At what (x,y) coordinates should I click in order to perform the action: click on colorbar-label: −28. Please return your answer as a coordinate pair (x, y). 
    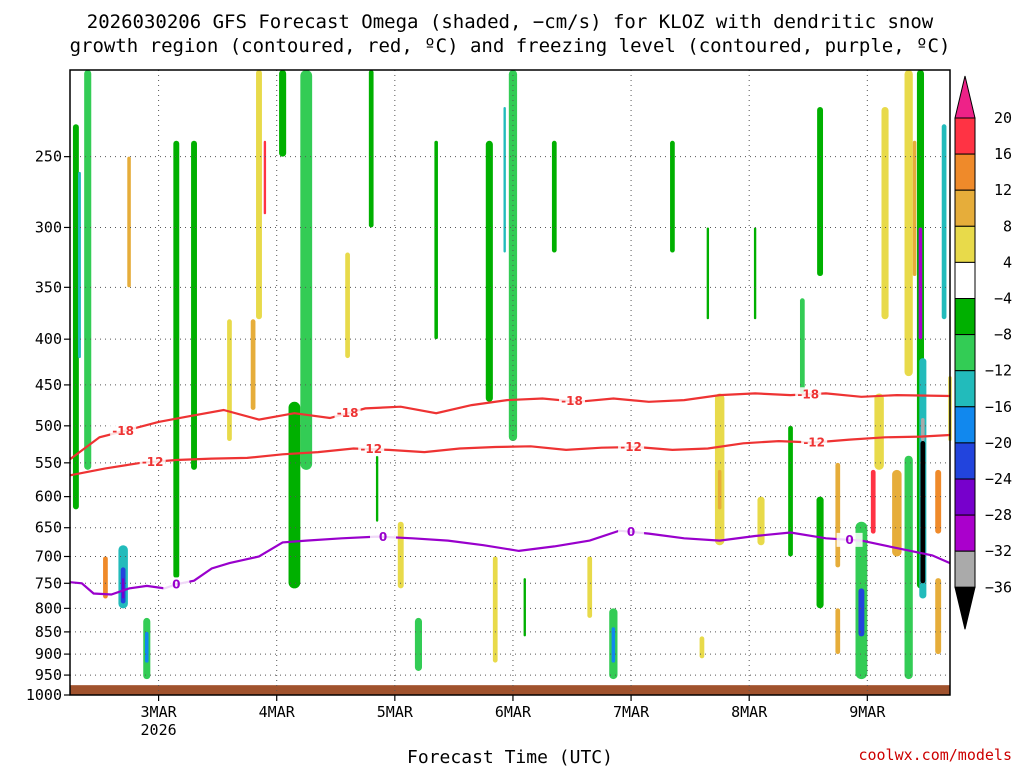
    Looking at the image, I should click on (998, 515).